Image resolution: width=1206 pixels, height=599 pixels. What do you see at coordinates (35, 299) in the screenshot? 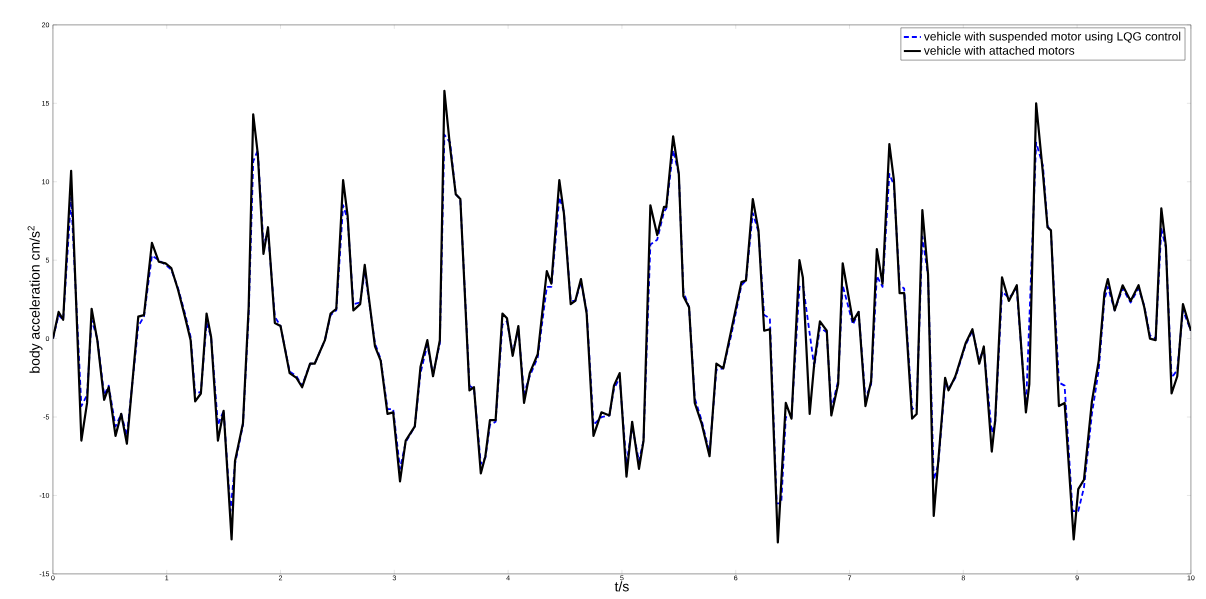
I see `y-axis-title: body acceleration cm/s$^{2}$` at bounding box center [35, 299].